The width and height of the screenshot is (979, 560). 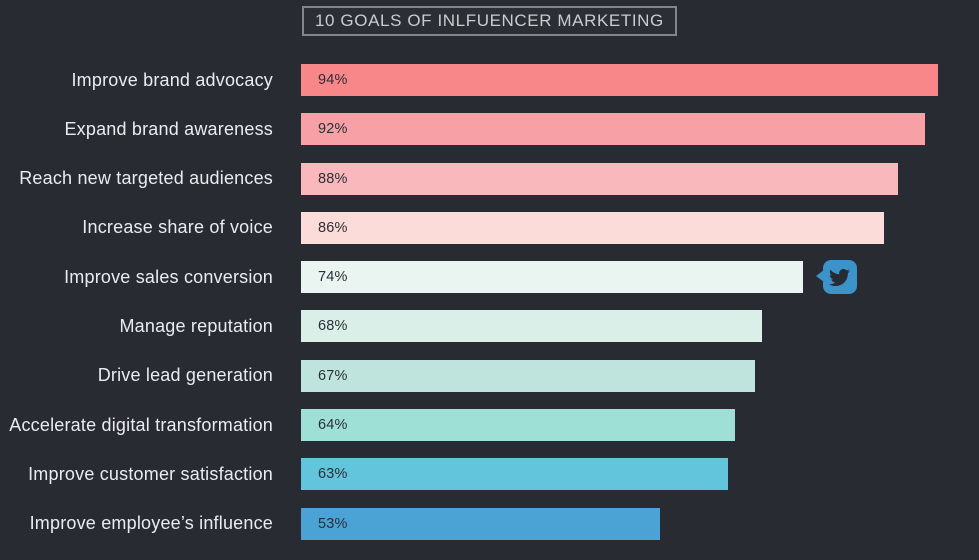 What do you see at coordinates (333, 277) in the screenshot?
I see `bar-value-label: 74%` at bounding box center [333, 277].